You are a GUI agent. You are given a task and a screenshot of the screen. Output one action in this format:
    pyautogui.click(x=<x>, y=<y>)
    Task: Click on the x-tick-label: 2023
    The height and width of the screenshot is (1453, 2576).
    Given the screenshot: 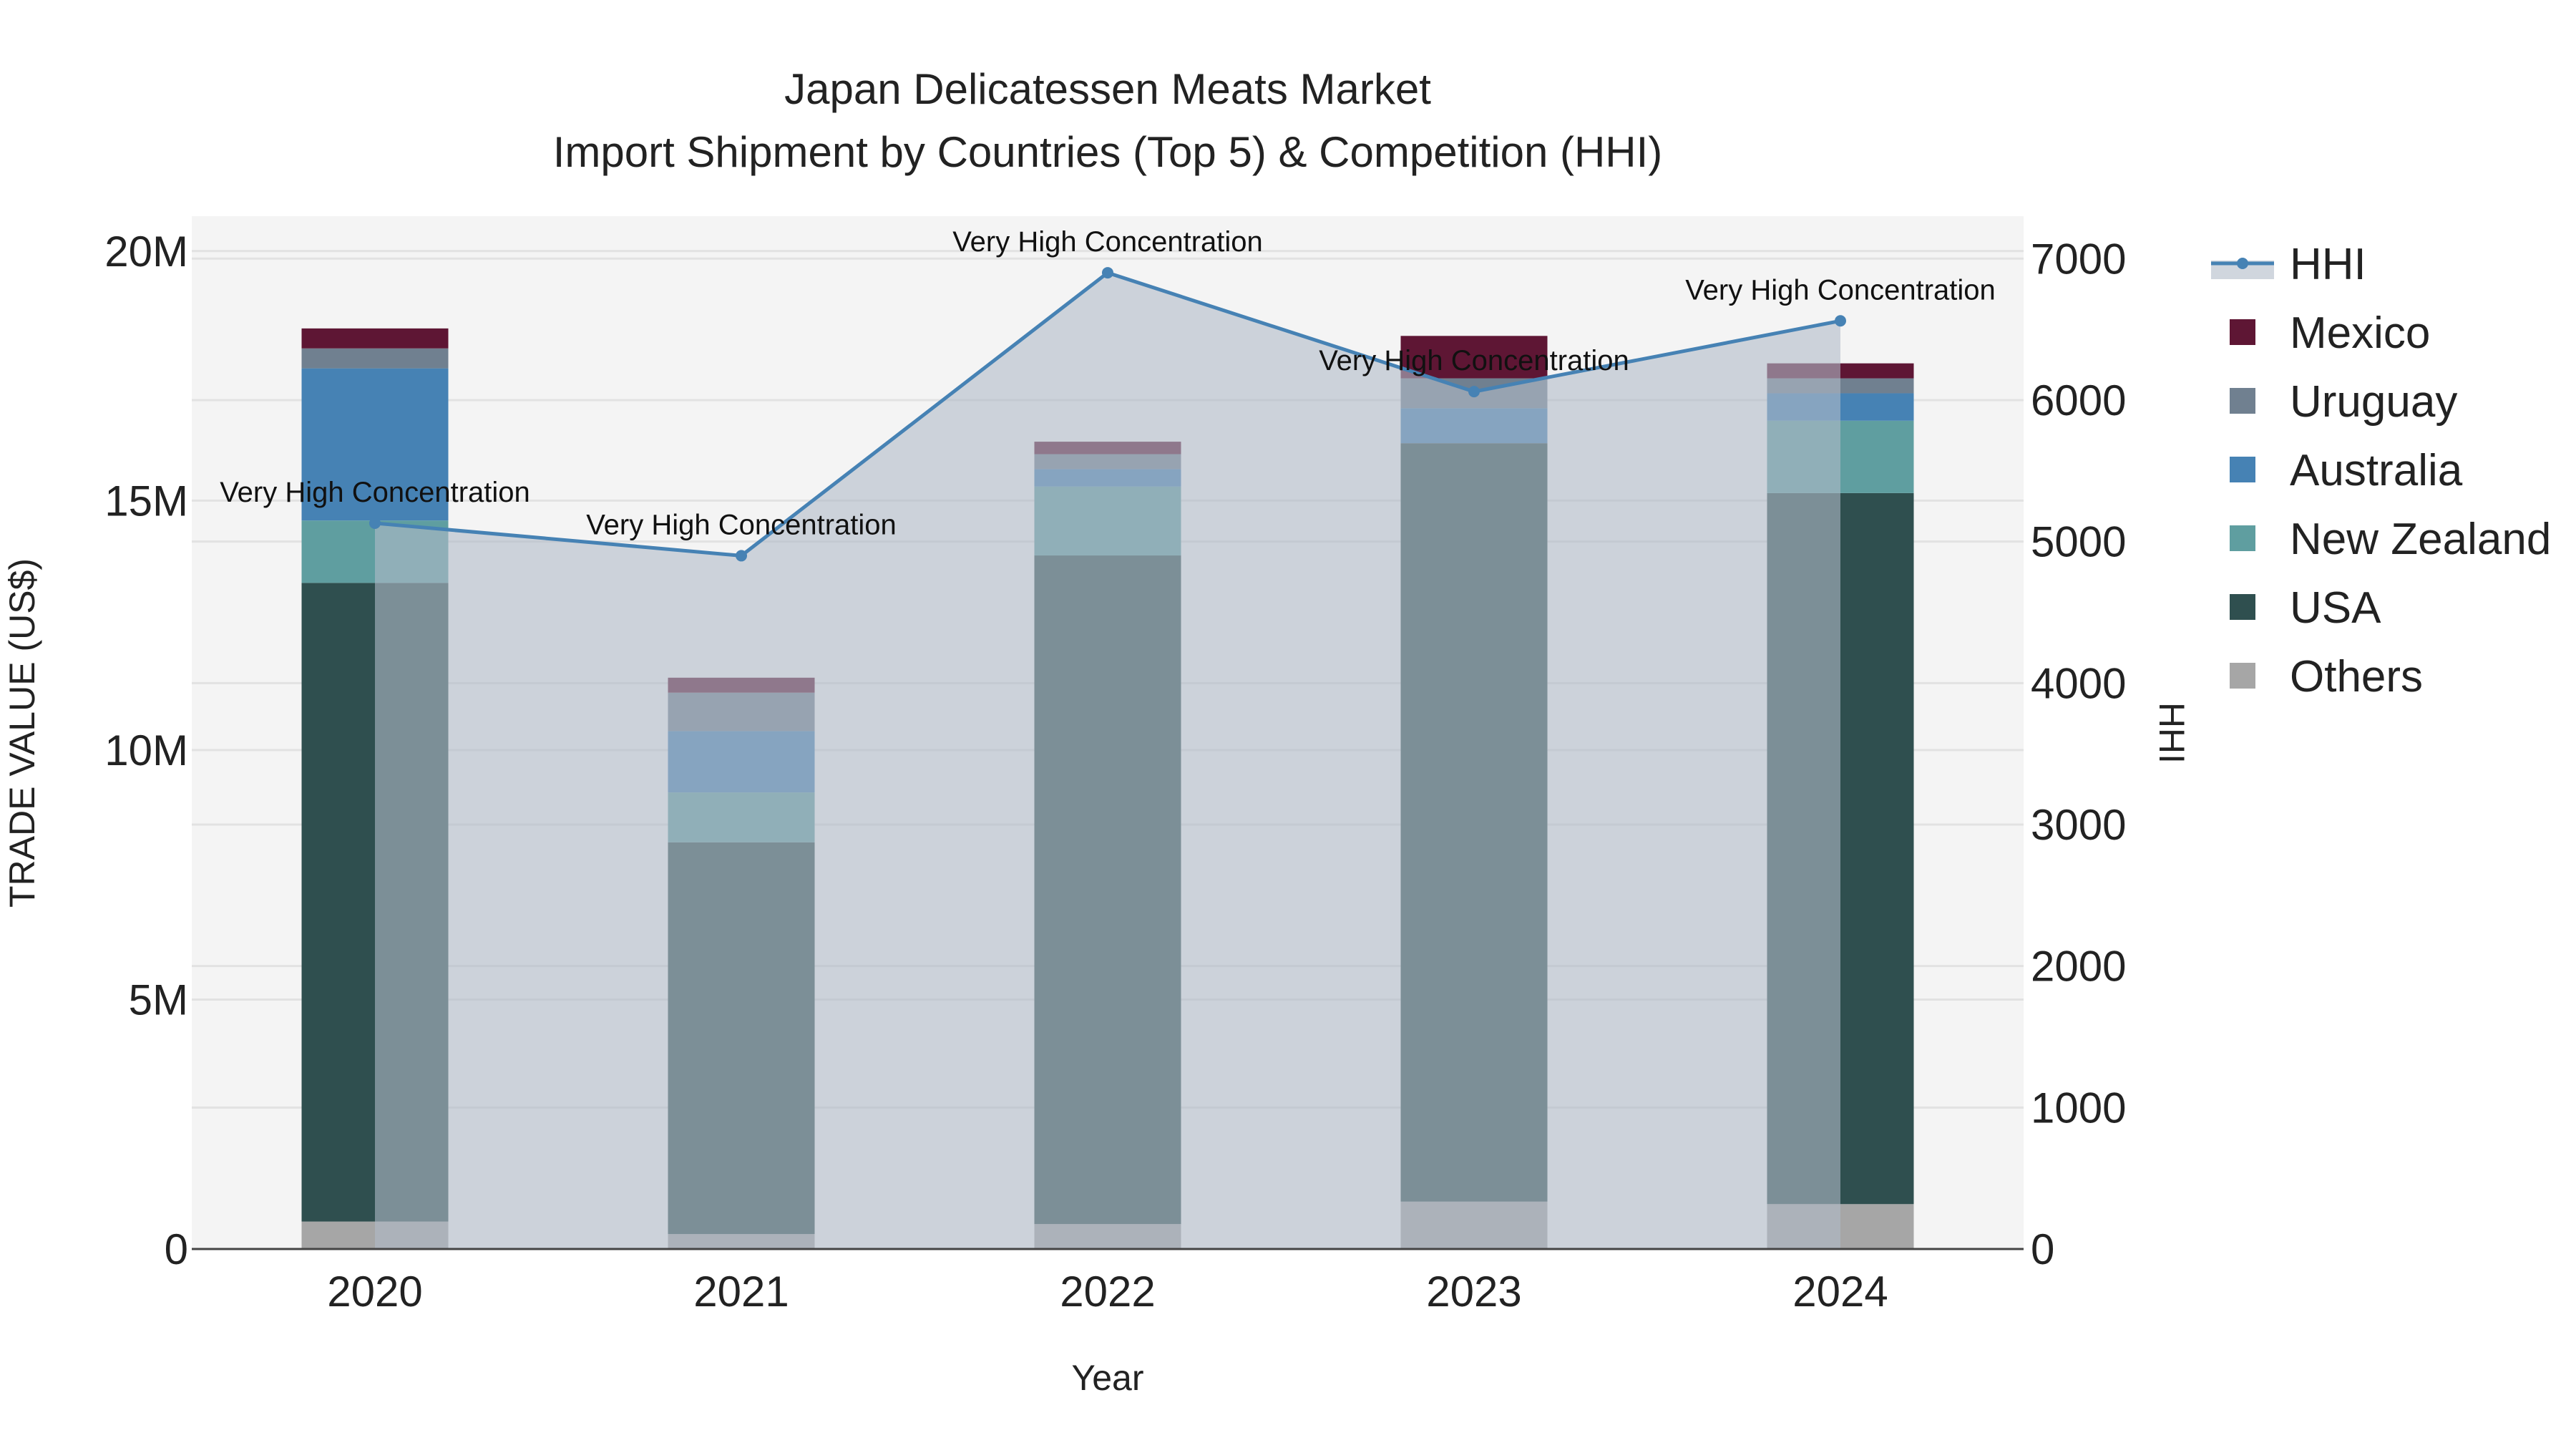 What is the action you would take?
    pyautogui.click(x=1473, y=1292)
    